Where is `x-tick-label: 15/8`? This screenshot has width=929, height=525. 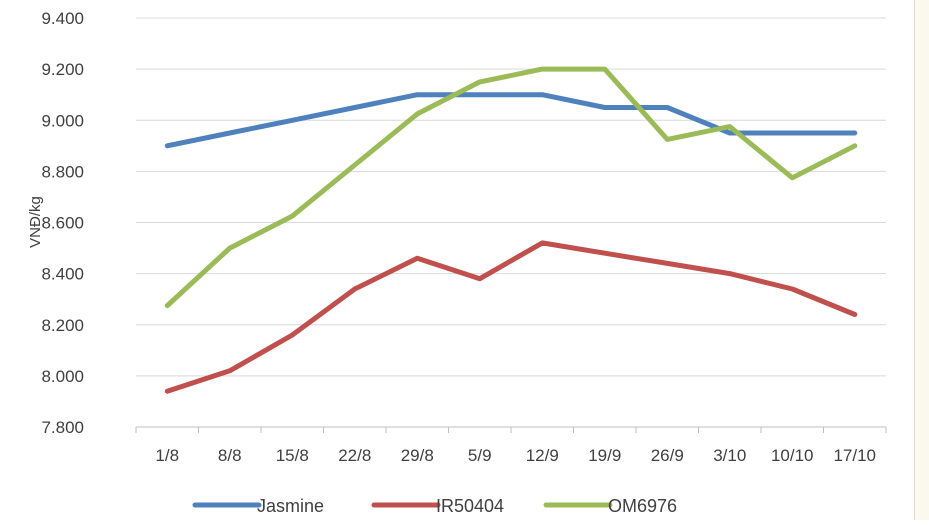 x-tick-label: 15/8 is located at coordinates (292, 455).